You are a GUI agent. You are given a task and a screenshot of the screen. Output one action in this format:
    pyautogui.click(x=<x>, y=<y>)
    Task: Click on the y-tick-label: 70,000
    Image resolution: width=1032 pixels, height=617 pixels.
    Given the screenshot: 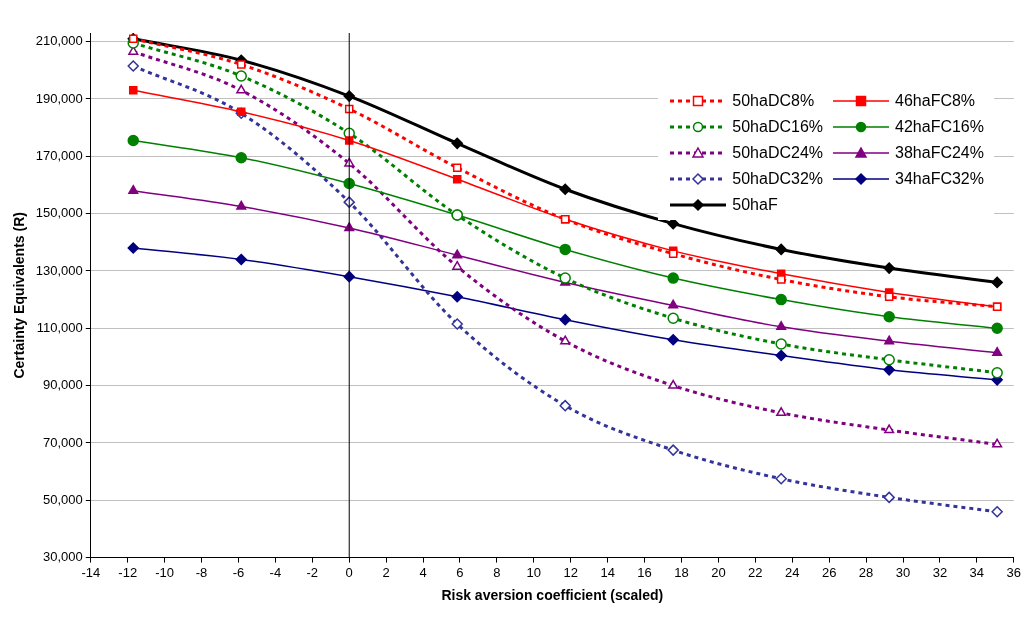 What is the action you would take?
    pyautogui.click(x=63, y=442)
    